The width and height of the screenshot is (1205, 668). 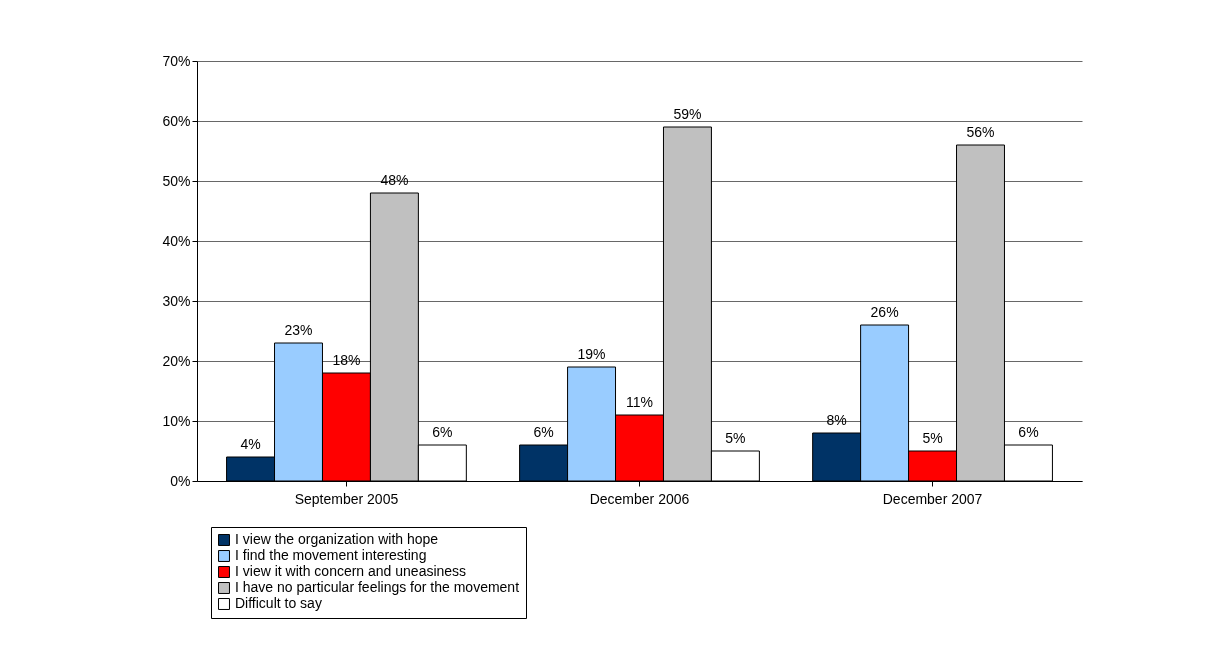 I want to click on y-tick-label: 20%, so click(x=176, y=360).